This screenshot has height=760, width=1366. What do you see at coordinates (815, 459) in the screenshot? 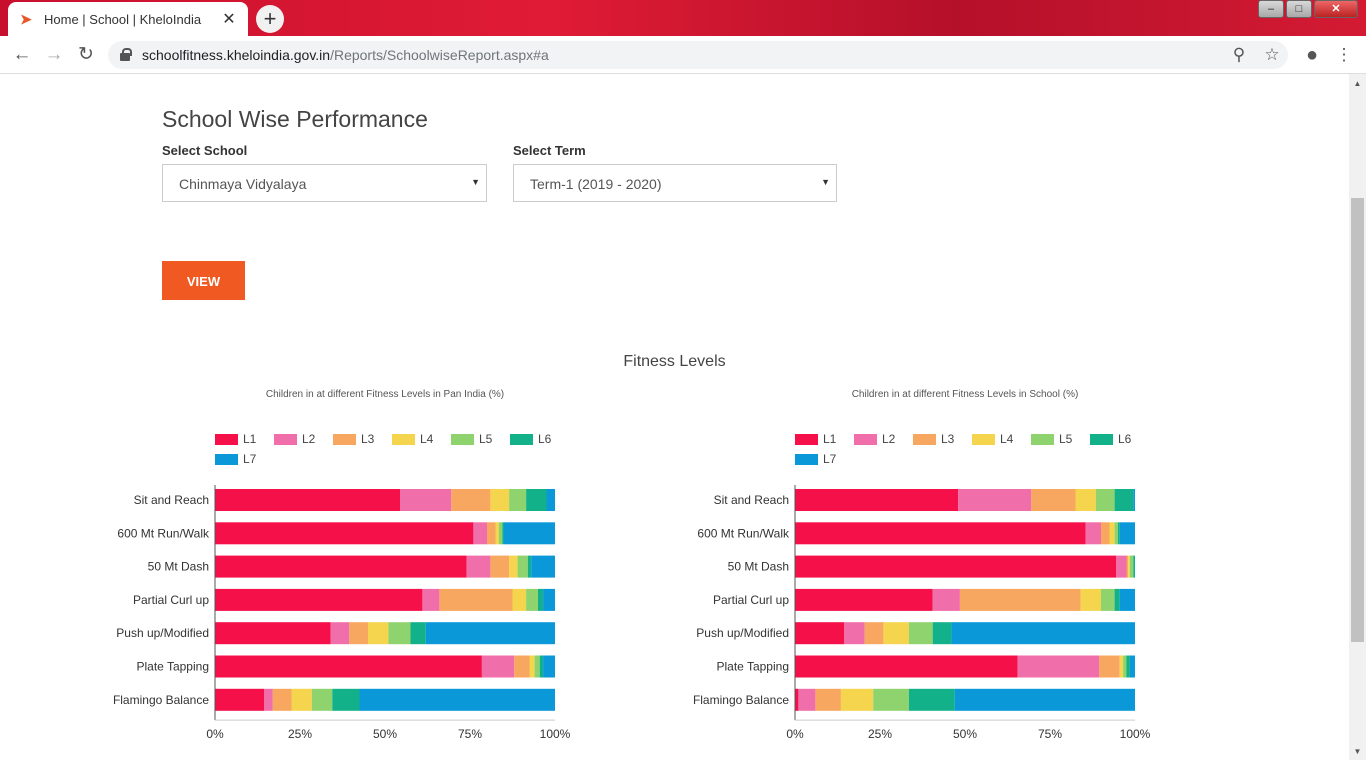
I see `legend-item-l7: L7` at bounding box center [815, 459].